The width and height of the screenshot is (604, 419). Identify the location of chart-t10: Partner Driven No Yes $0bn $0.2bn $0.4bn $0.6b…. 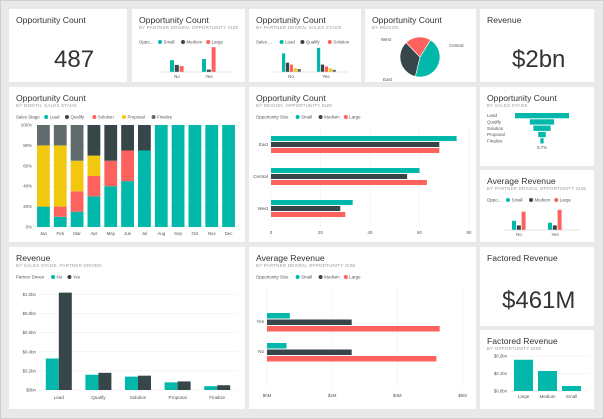
(126, 337).